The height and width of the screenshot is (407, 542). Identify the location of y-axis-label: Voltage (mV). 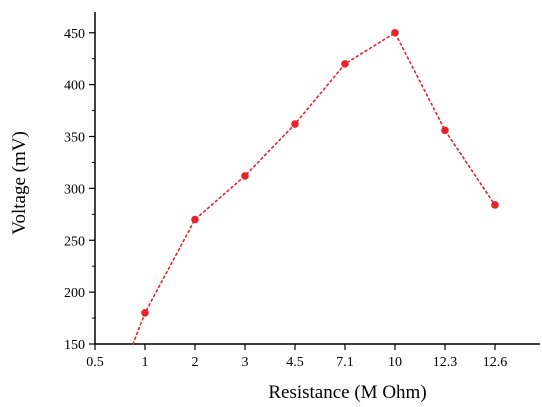
(19, 183).